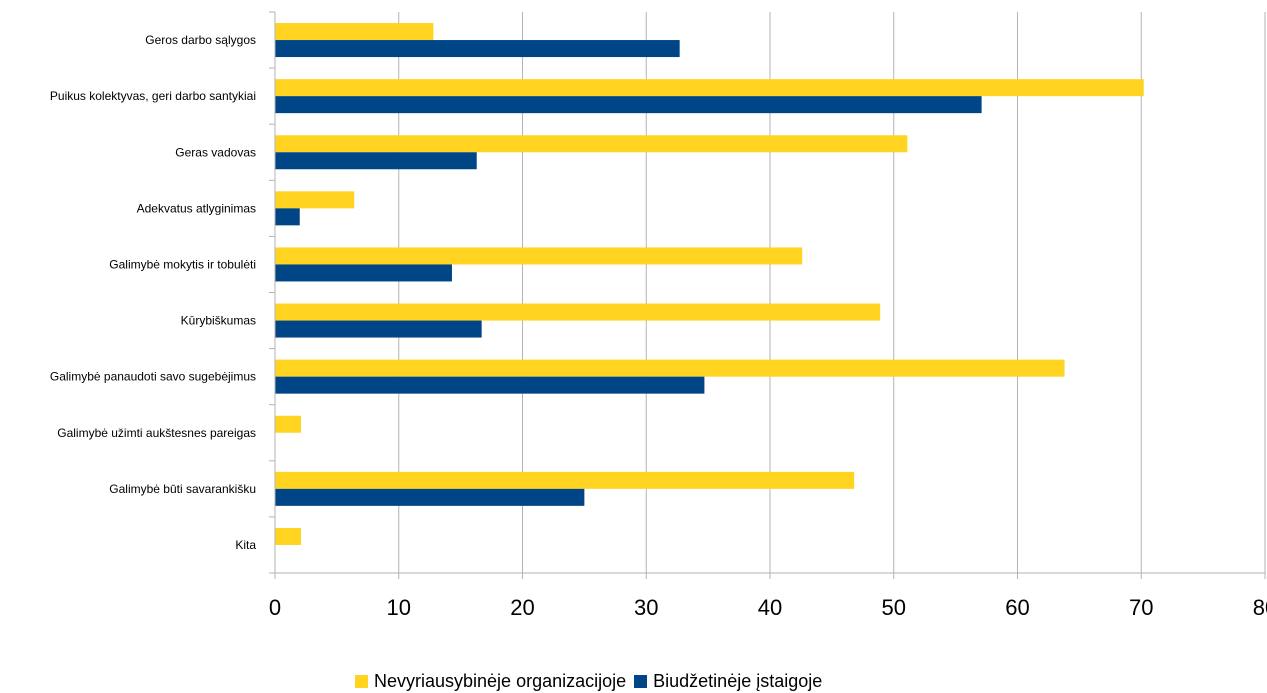 The height and width of the screenshot is (693, 1267). What do you see at coordinates (215, 152) in the screenshot?
I see `category-label: Geras vadovas` at bounding box center [215, 152].